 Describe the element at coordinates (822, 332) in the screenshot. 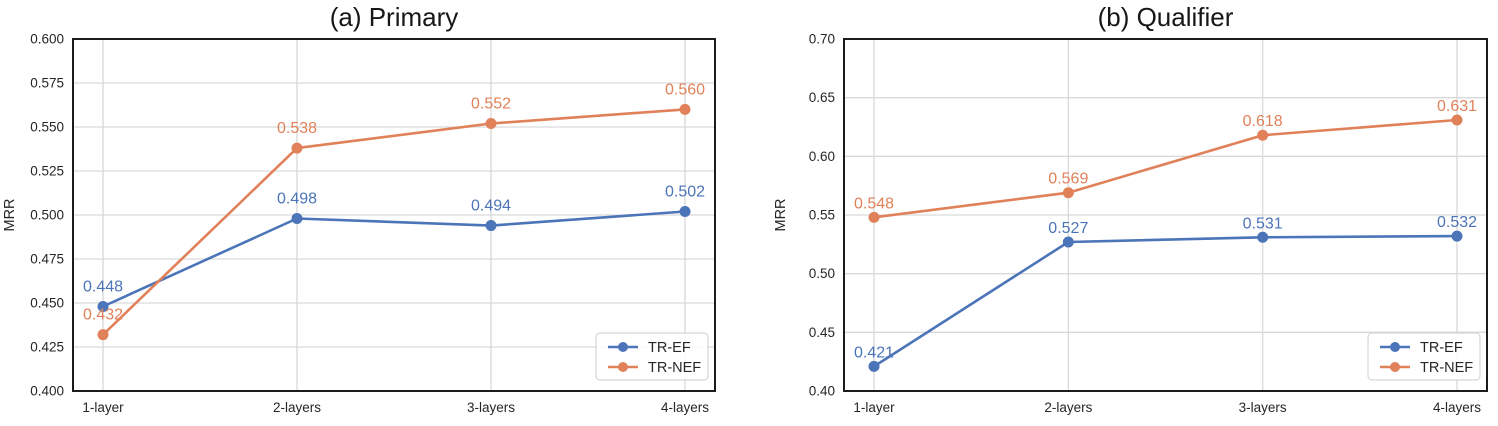

I see `y-tick-label: 0.45` at that location.